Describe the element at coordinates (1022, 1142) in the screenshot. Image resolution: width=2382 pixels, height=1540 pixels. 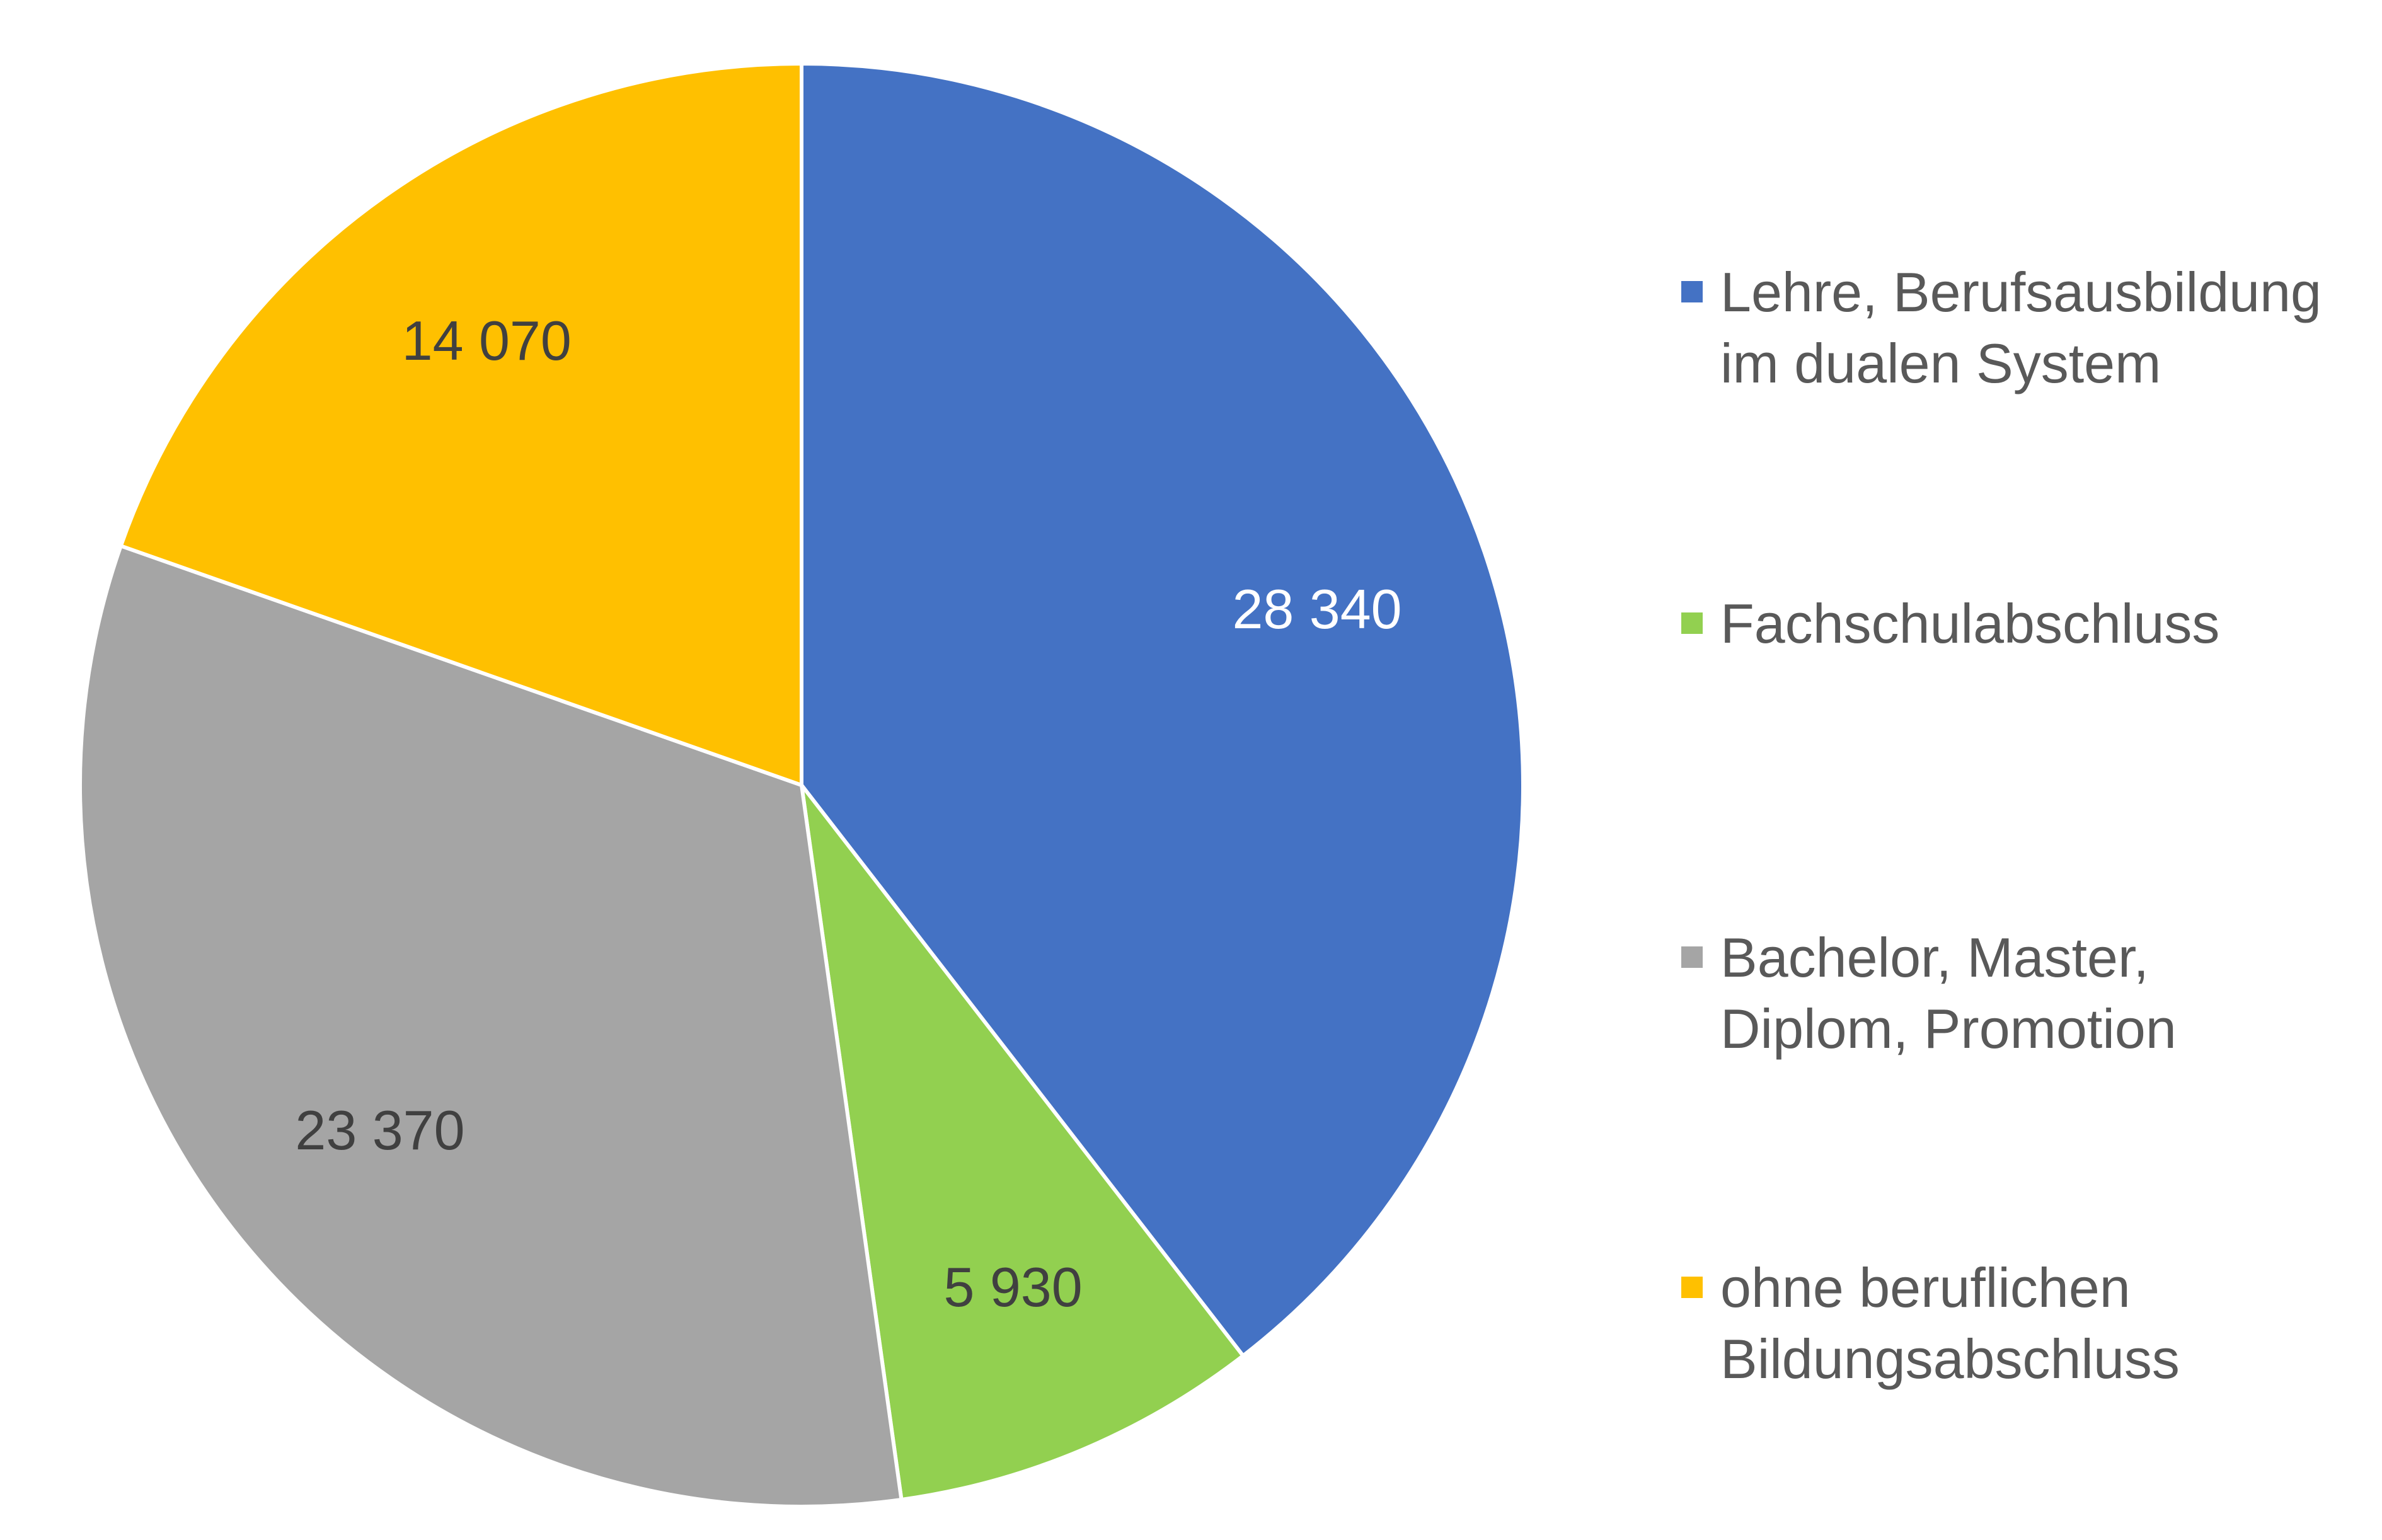
I see `pie-slice-fachschulabschluss` at that location.